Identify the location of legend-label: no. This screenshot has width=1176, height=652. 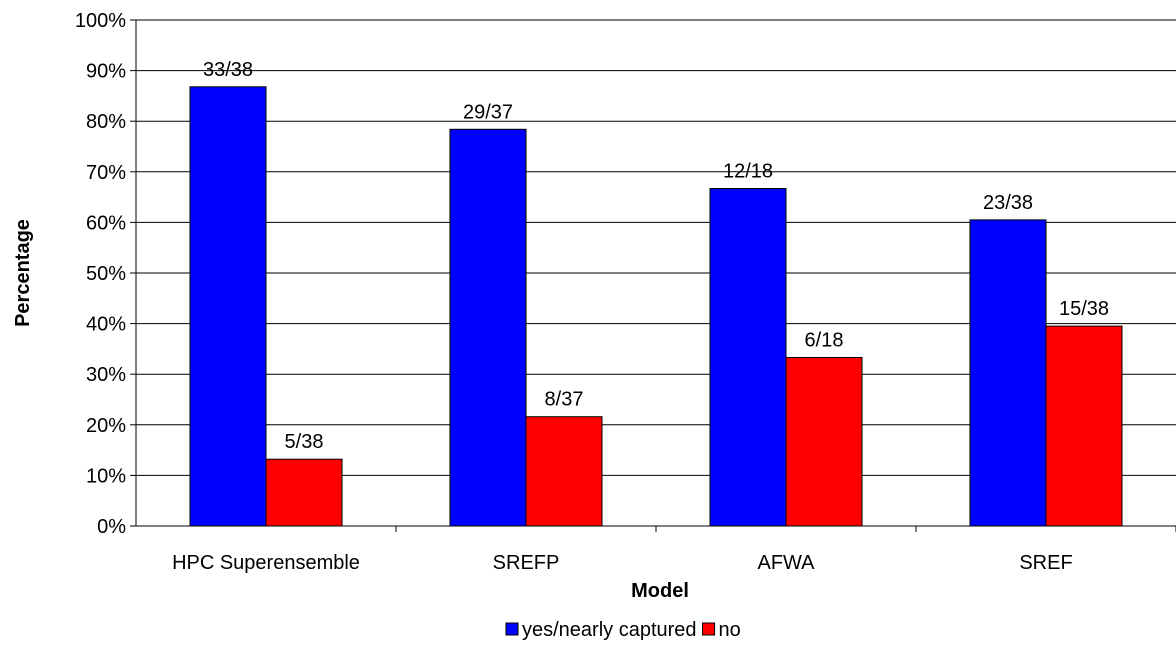
(730, 630).